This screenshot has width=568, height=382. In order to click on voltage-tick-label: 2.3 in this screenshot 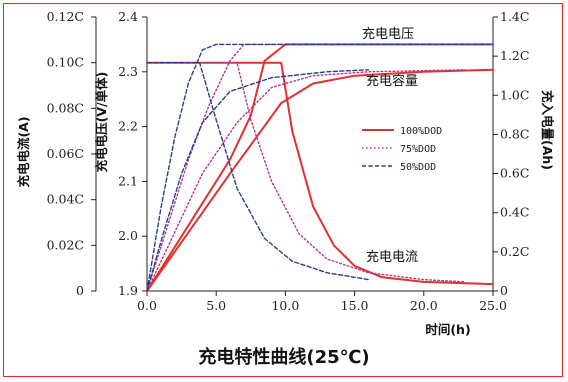, I will do `click(128, 71)`.